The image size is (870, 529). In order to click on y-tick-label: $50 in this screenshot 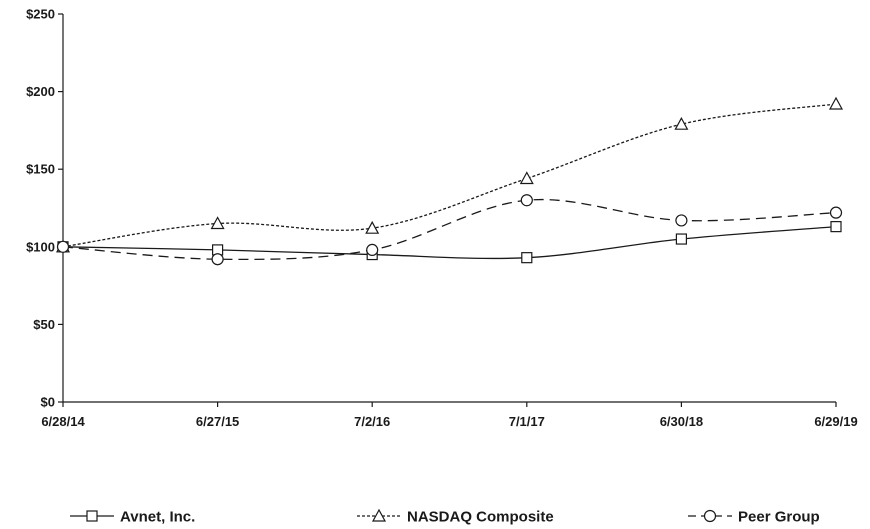, I will do `click(44, 324)`.